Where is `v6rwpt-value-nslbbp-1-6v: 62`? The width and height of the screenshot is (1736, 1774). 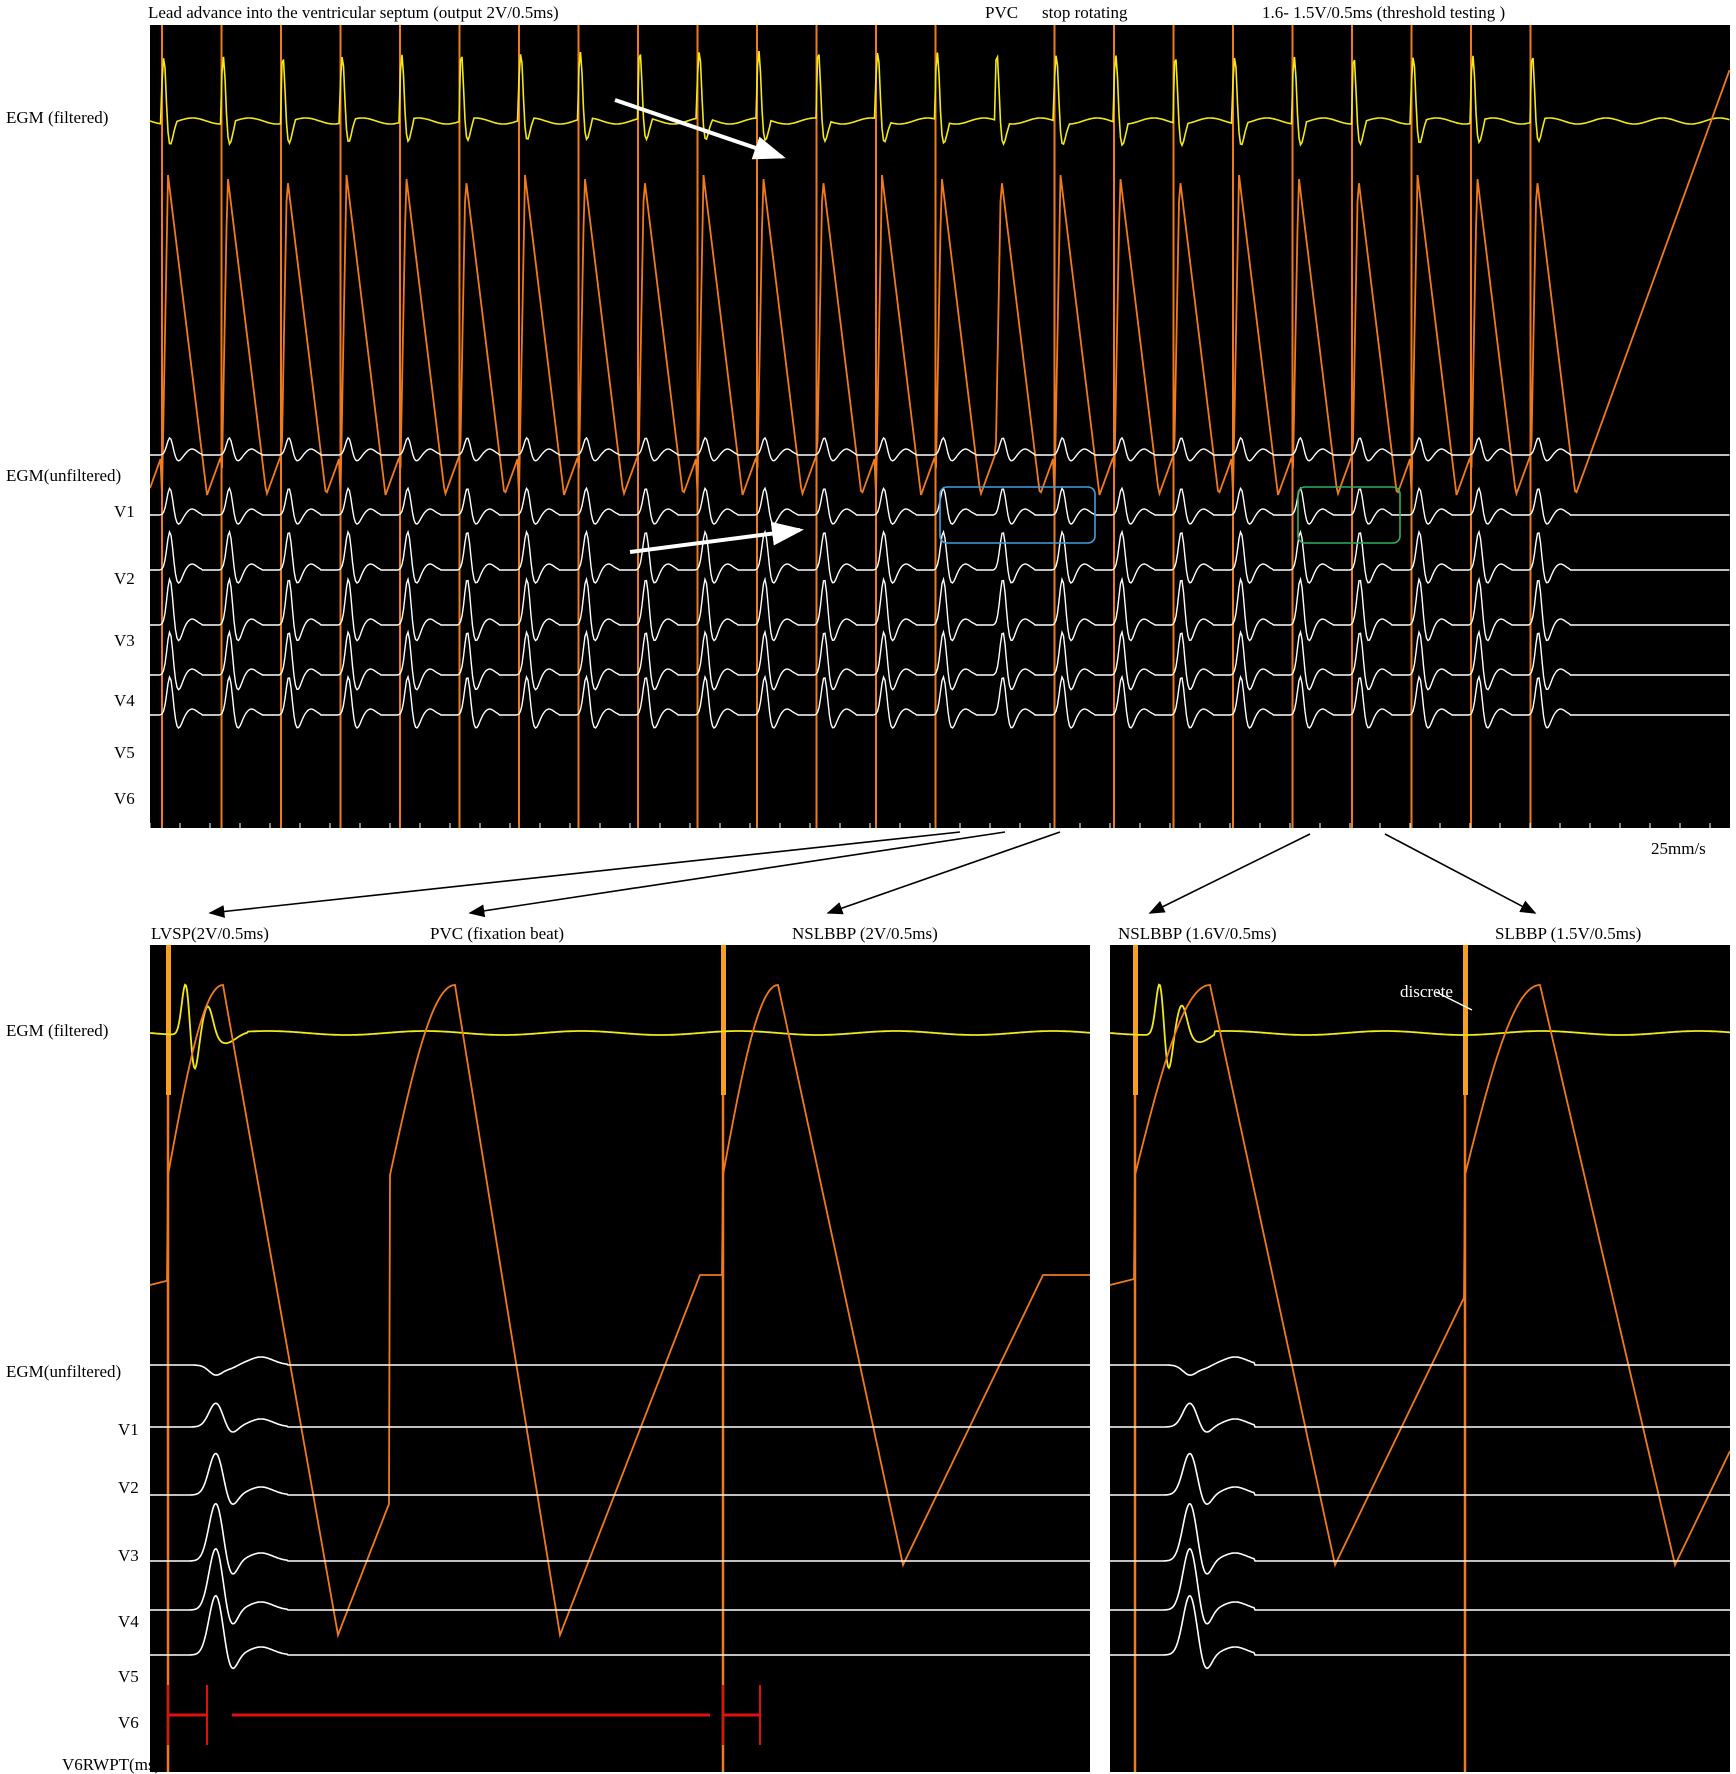
v6rwpt-value-nslbbp-1-6v: 62 is located at coordinates (1152, 1764).